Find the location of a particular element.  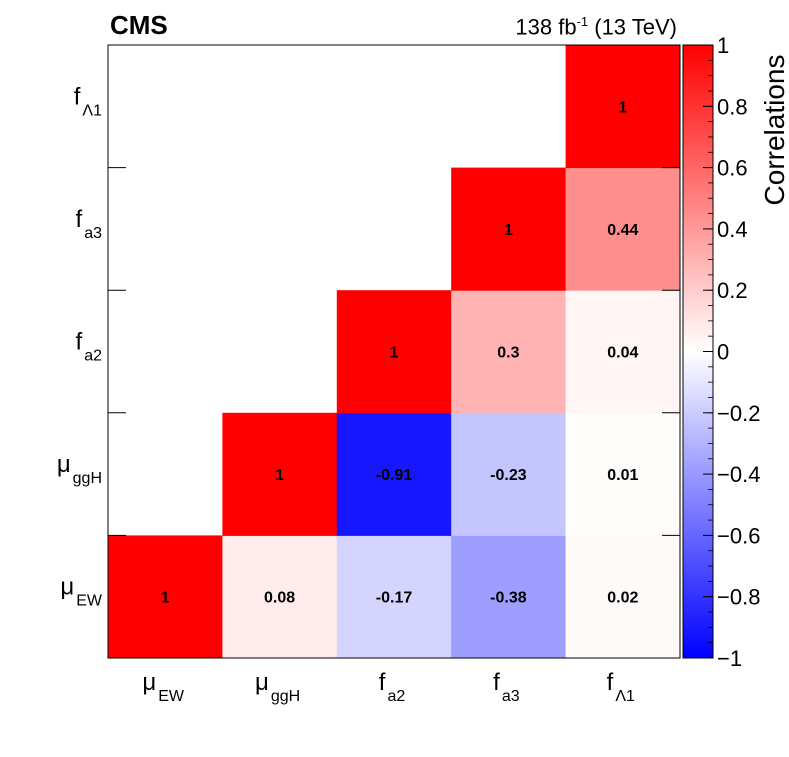

colorbar-tick-label: 0.8 is located at coordinates (732, 106).